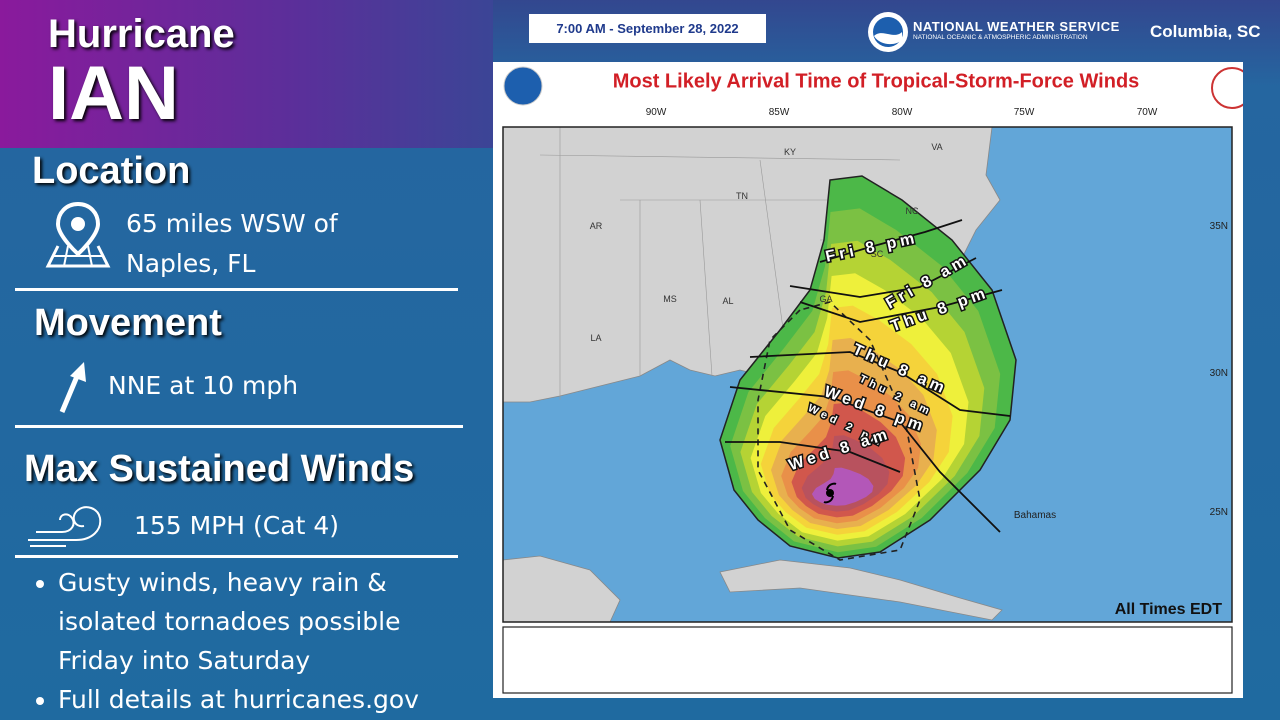  What do you see at coordinates (232, 243) in the screenshot?
I see `location-text: 65 miles WSW of Naples, FL` at bounding box center [232, 243].